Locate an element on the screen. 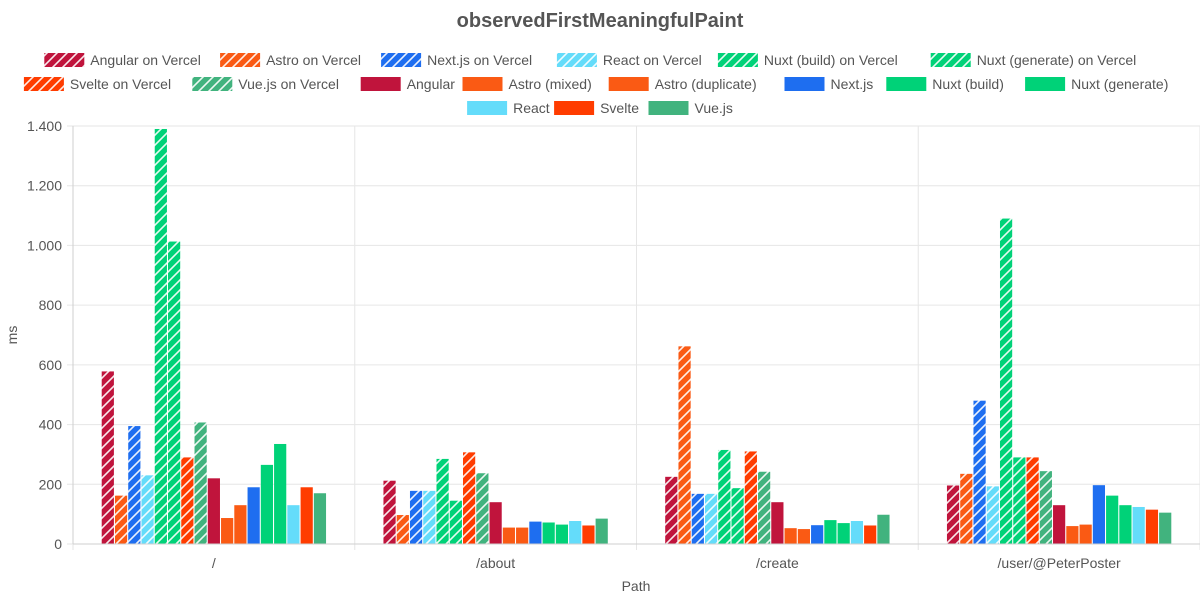 This screenshot has width=1200, height=600. y-tick-label: 1.000 is located at coordinates (44, 245).